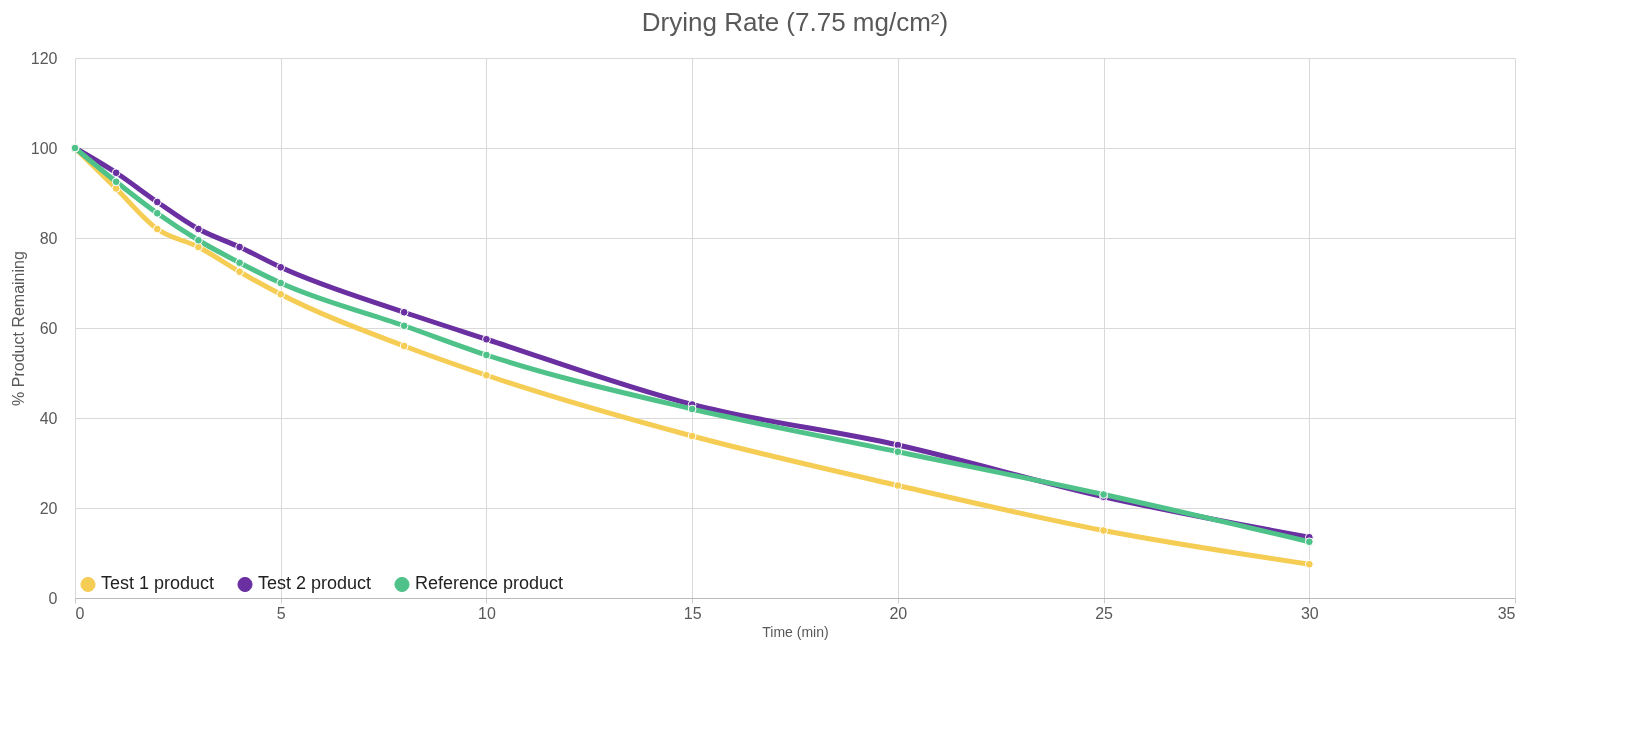 The image size is (1626, 748). I want to click on x-tick-label: 25, so click(1104, 613).